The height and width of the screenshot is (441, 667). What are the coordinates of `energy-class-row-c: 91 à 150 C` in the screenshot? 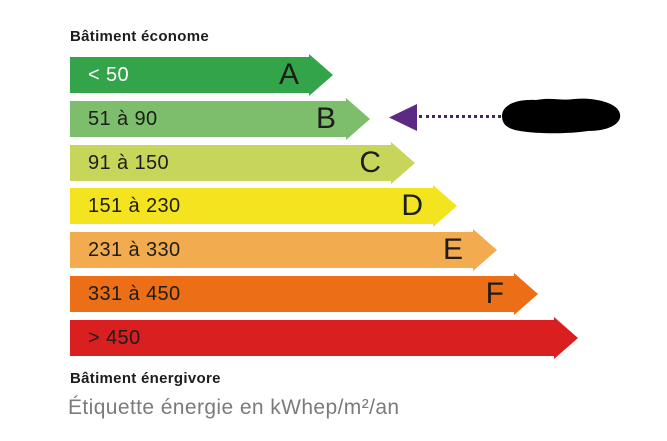 It's located at (242, 163).